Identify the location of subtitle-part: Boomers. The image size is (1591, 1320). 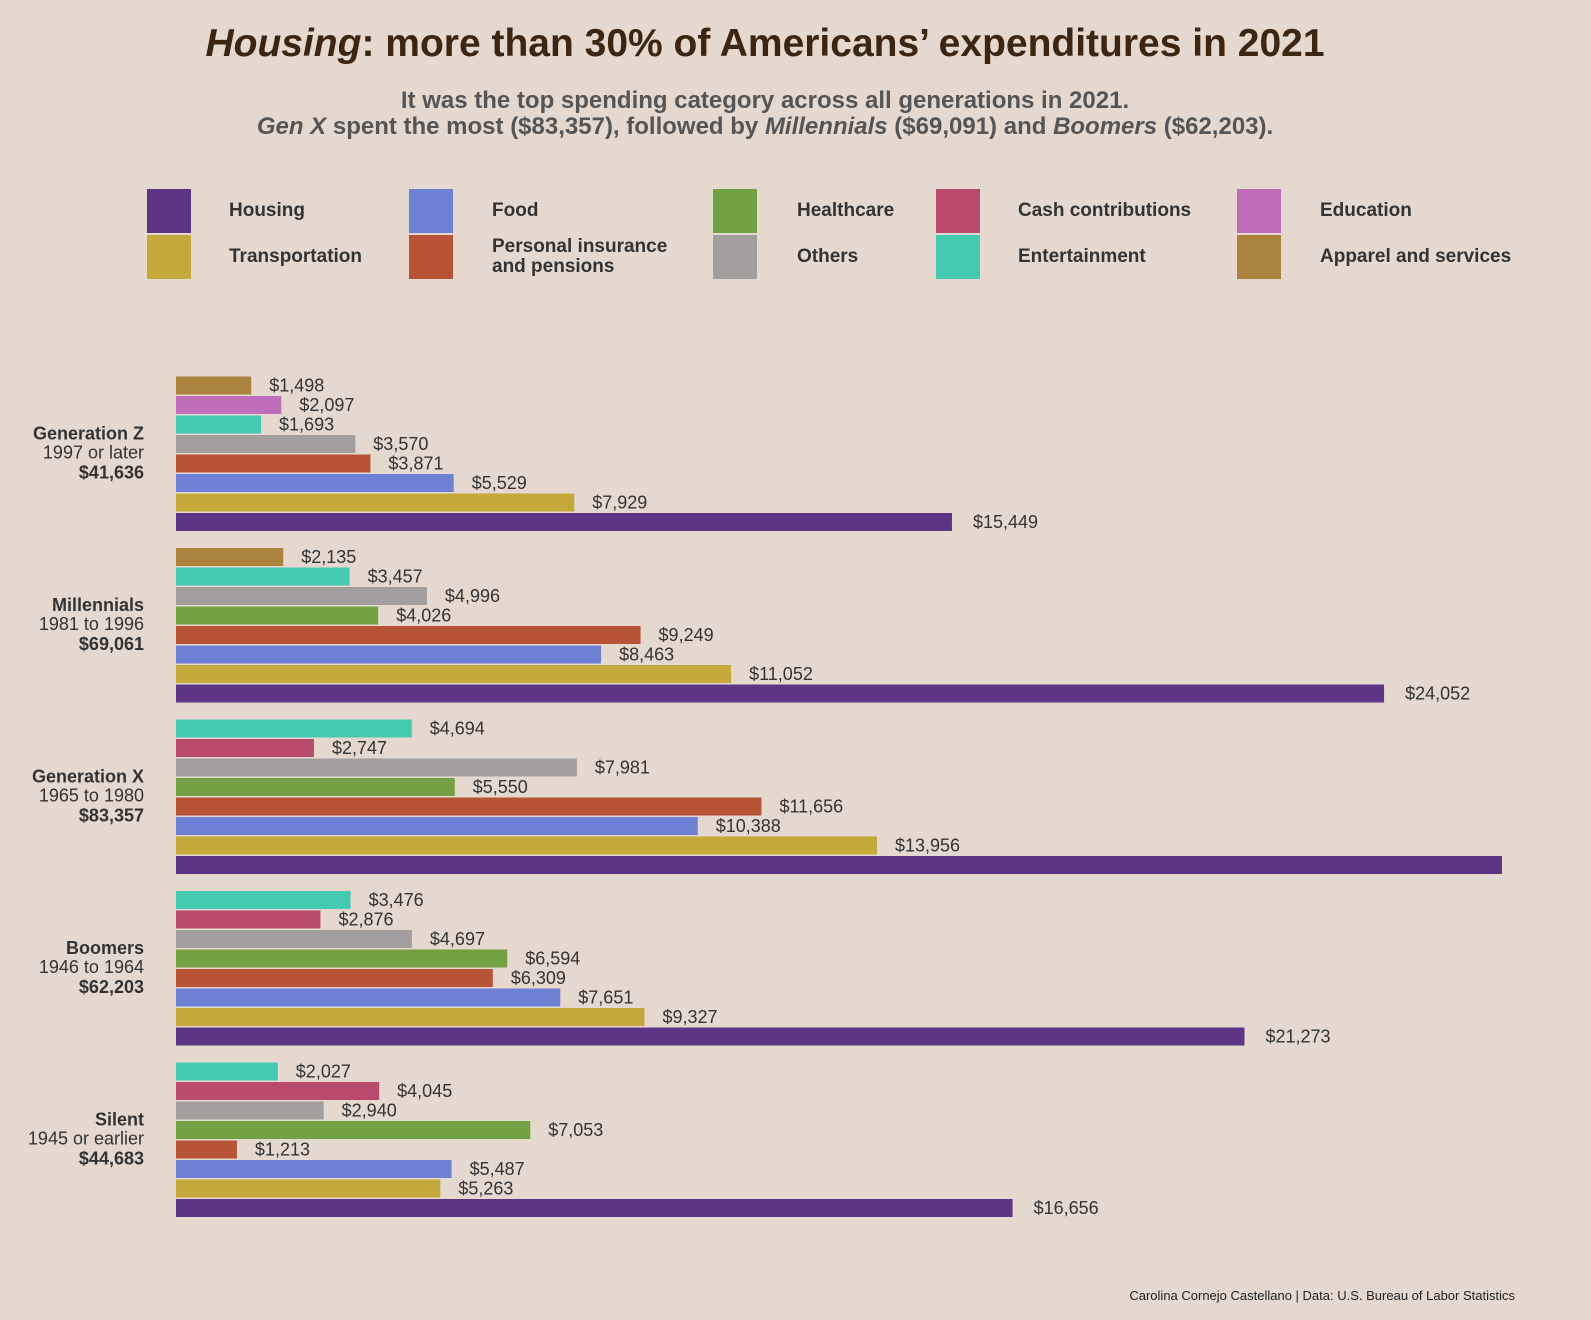
(1105, 126).